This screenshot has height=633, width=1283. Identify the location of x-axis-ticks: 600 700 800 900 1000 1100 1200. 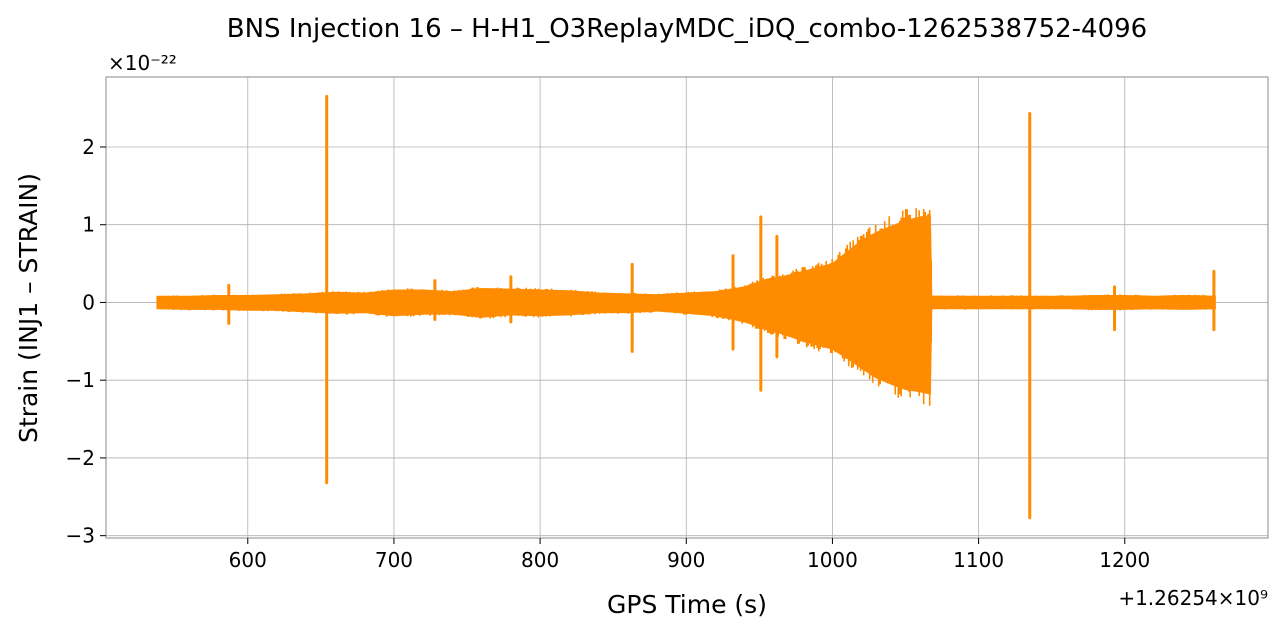
(689, 555).